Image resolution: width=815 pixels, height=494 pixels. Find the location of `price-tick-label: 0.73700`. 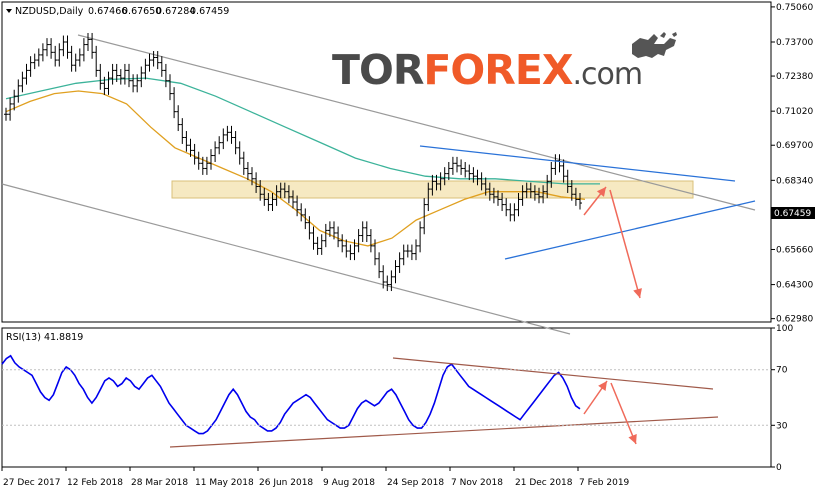

price-tick-label: 0.73700 is located at coordinates (794, 43).